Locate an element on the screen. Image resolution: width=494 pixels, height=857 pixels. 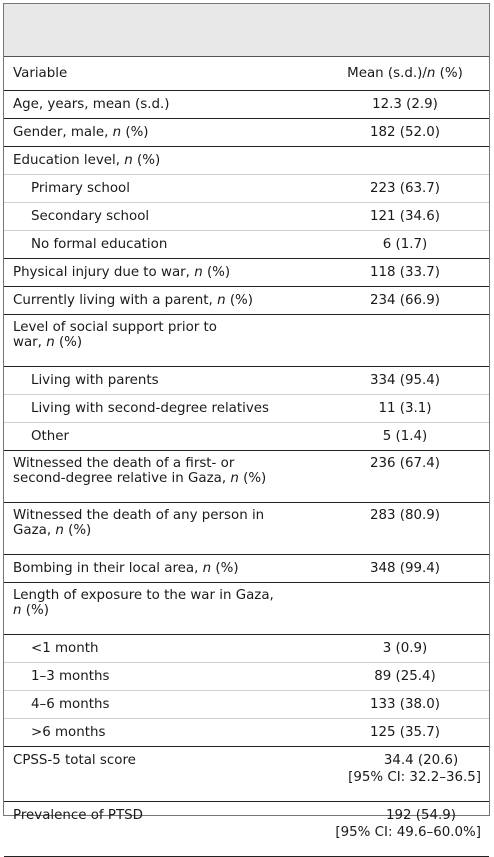
row-value: 34.4 (20.6) [95% CI: 32.2–36.5] is located at coordinates (405, 774).